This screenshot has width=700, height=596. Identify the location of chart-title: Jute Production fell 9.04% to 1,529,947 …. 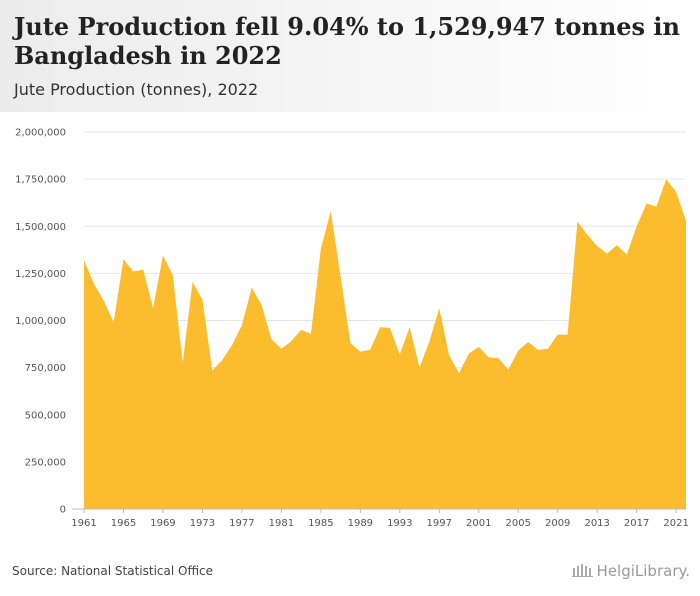
(347, 41).